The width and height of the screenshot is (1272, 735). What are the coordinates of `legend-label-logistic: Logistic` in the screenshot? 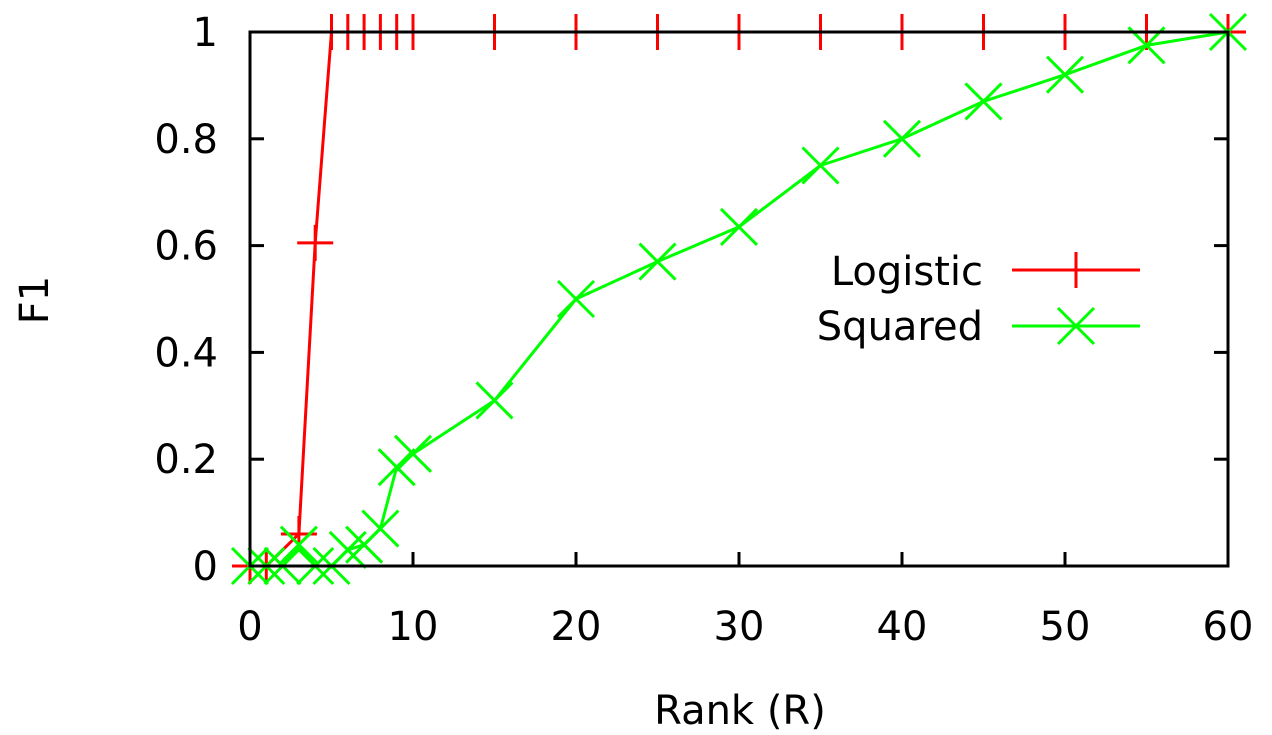 It's located at (907, 272).